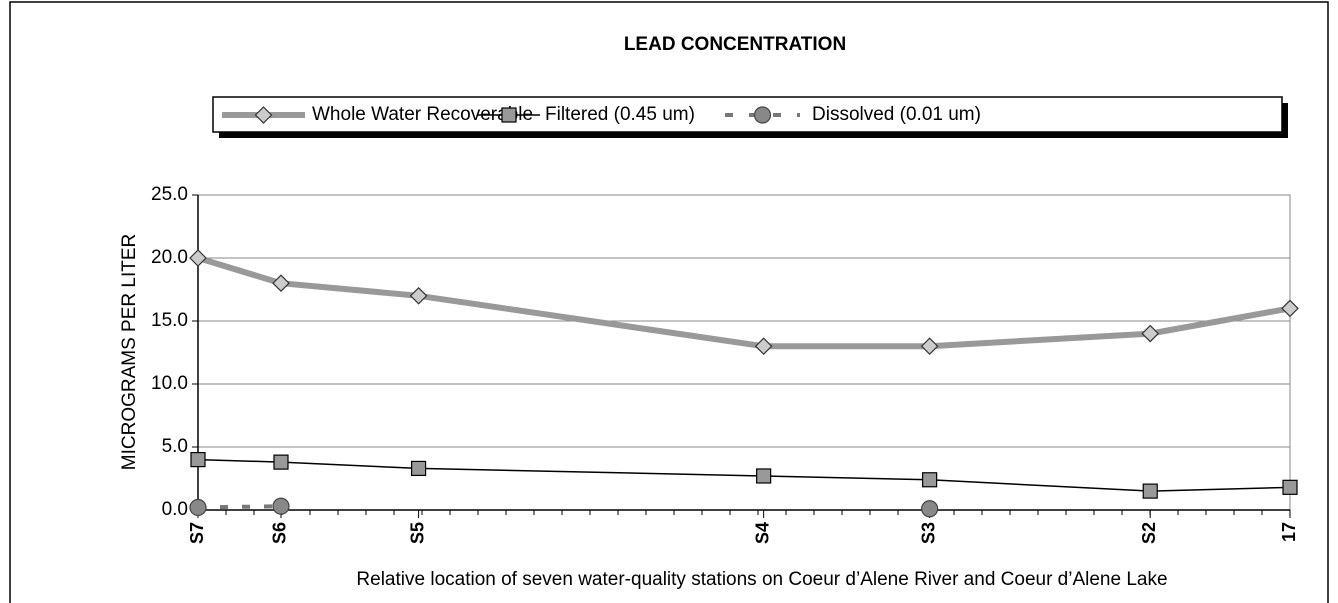 The height and width of the screenshot is (603, 1338). Describe the element at coordinates (175, 446) in the screenshot. I see `y-tick-label: 5.0` at that location.